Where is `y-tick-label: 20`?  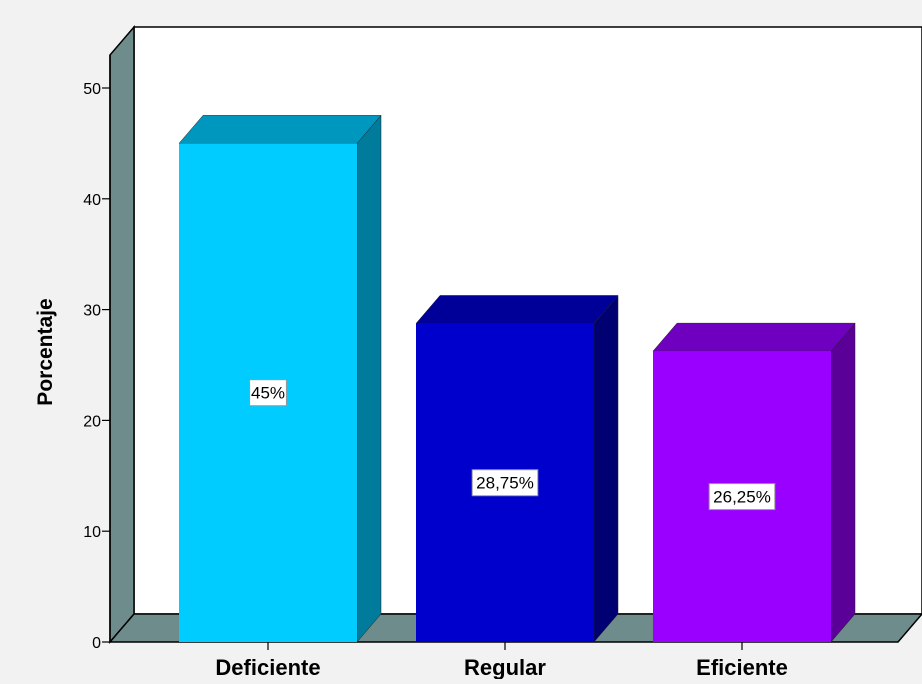
y-tick-label: 20 is located at coordinates (92, 421).